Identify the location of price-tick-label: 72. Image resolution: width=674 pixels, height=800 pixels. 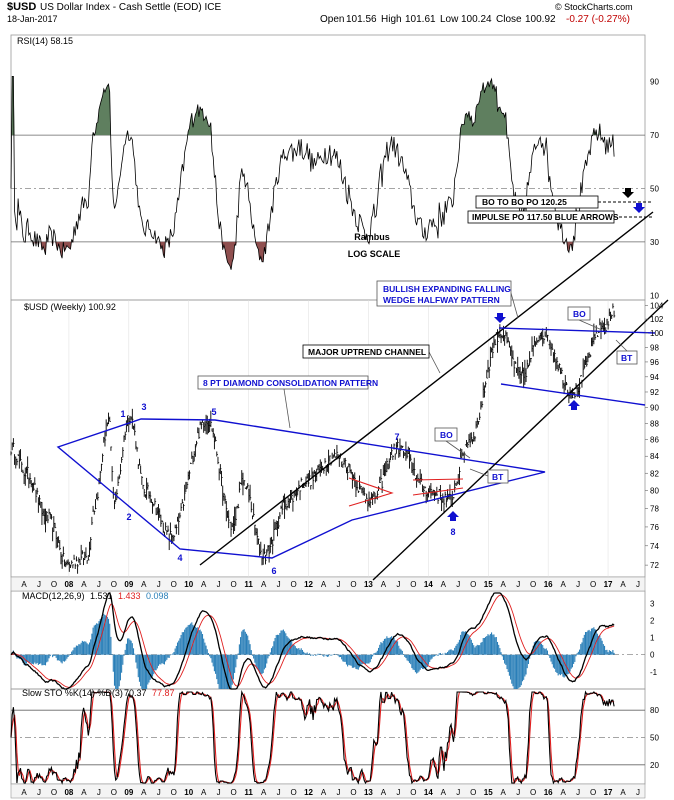
(654, 565).